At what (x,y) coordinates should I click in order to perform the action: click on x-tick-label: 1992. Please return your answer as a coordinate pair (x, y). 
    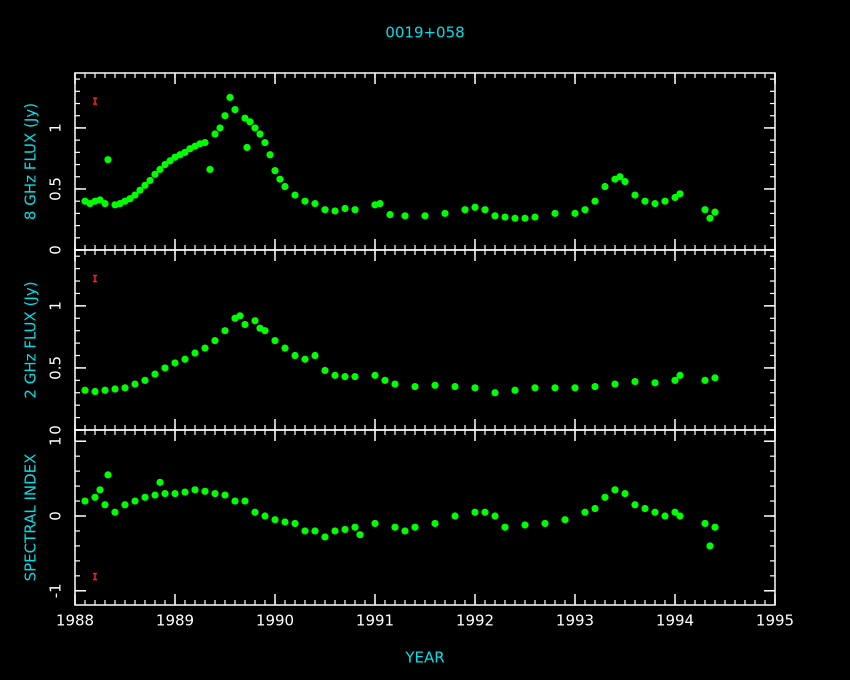
    Looking at the image, I should click on (475, 621).